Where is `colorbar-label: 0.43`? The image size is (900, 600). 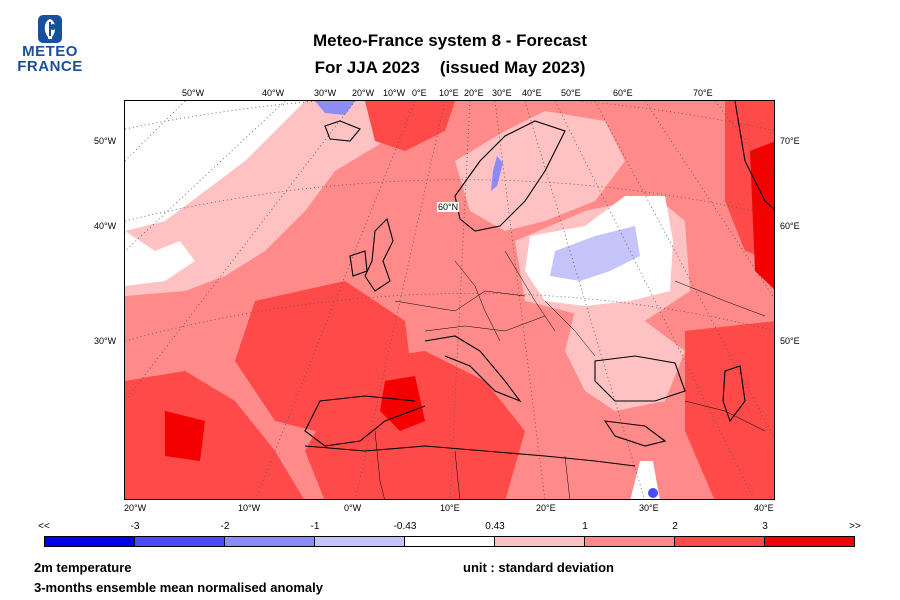
colorbar-label: 0.43 is located at coordinates (495, 526).